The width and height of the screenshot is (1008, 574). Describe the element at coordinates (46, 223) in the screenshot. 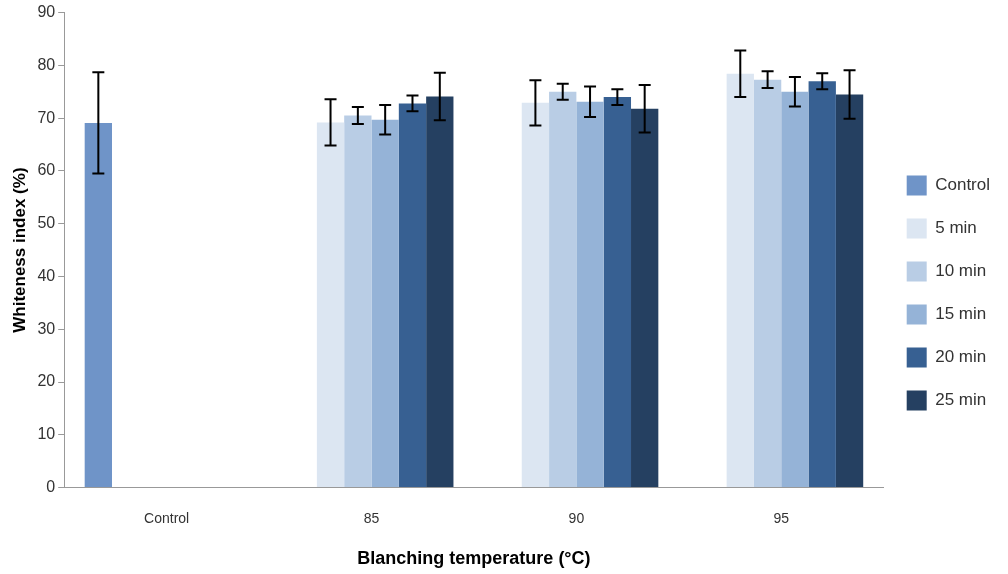

I see `y-tick-label: 50` at that location.